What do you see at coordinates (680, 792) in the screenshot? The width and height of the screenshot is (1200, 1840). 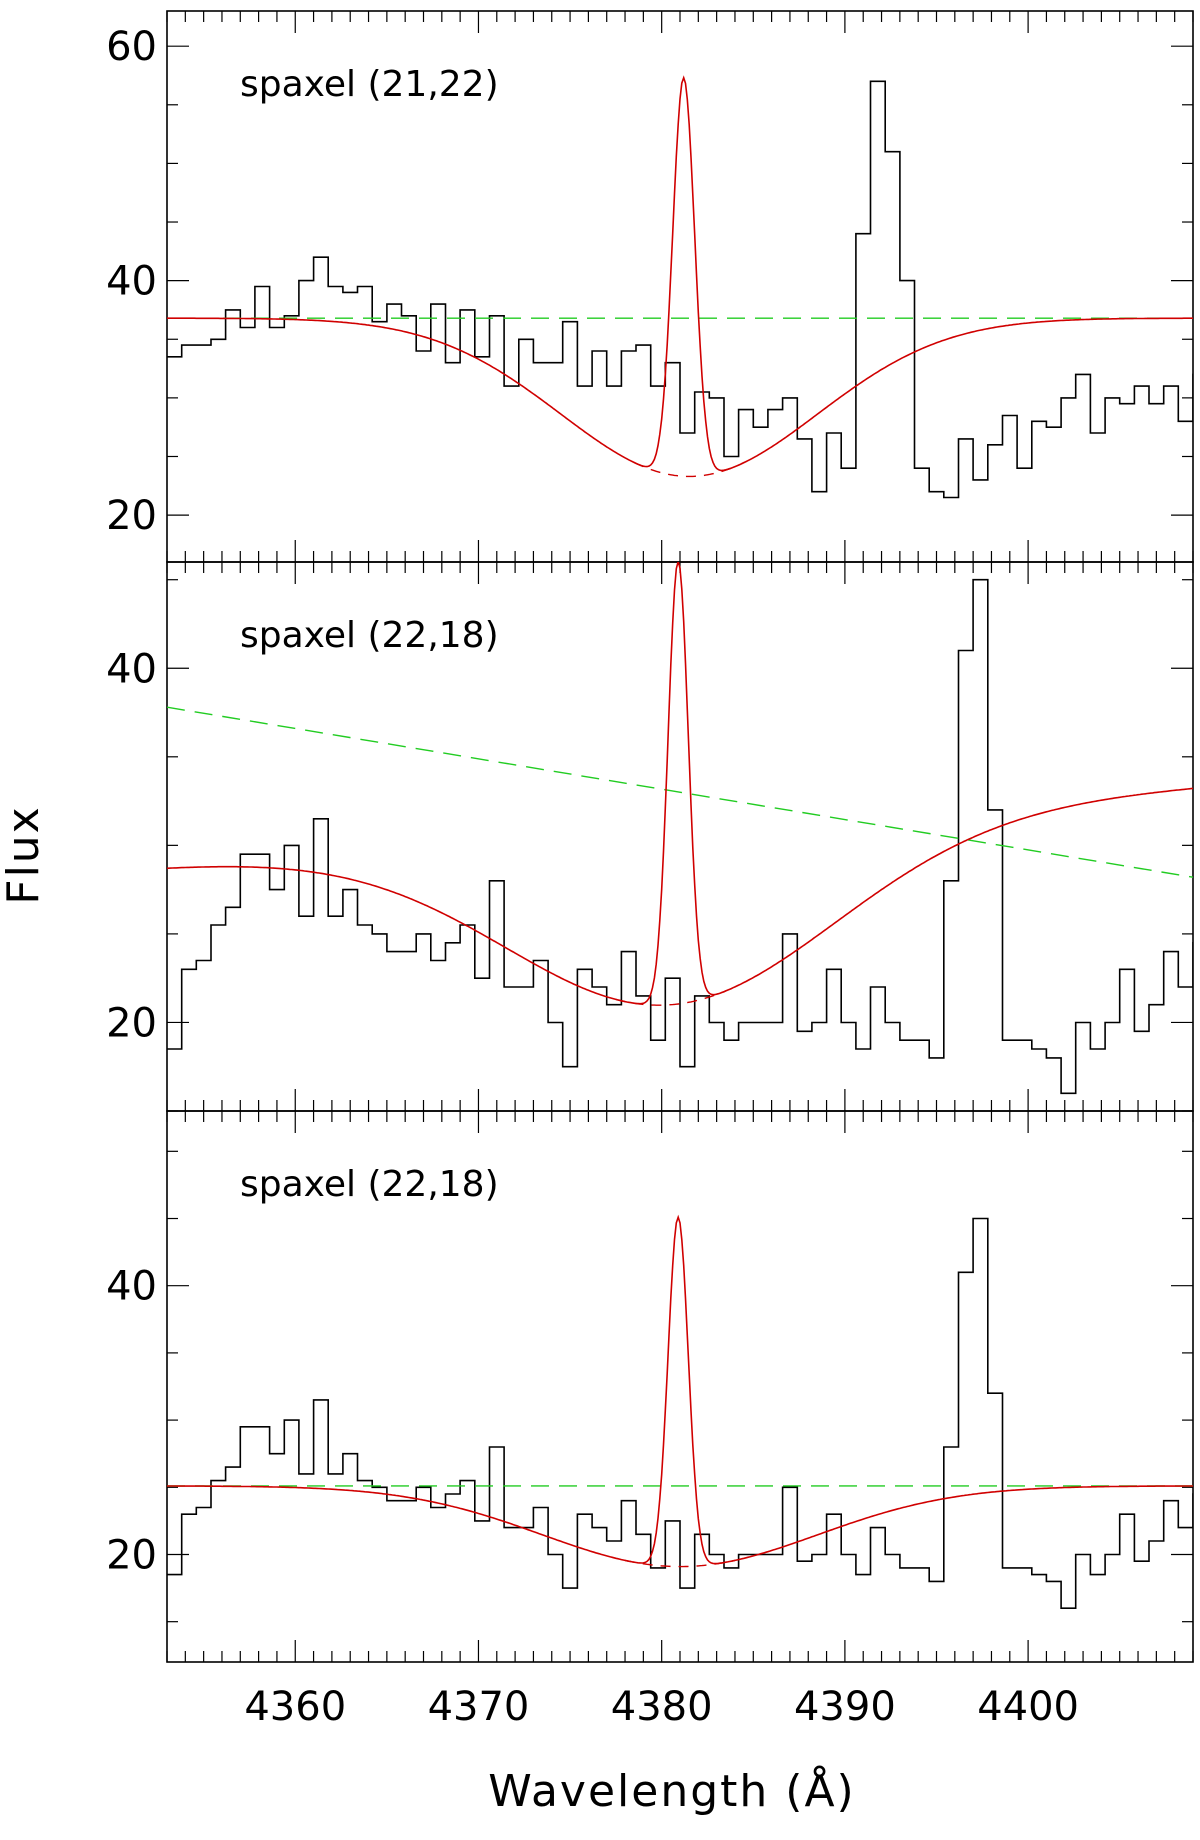 I see `continuum-line` at bounding box center [680, 792].